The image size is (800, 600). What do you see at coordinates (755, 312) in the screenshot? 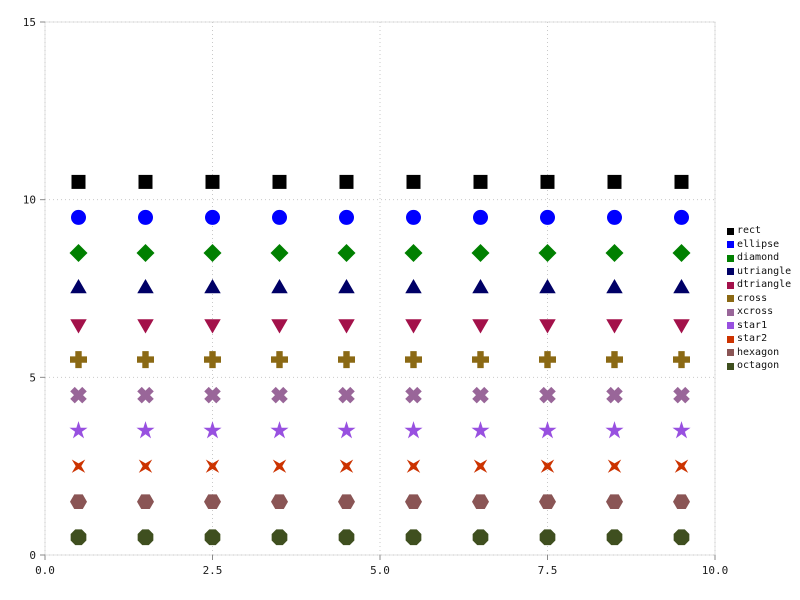
I see `legend-label: xcross` at bounding box center [755, 312].